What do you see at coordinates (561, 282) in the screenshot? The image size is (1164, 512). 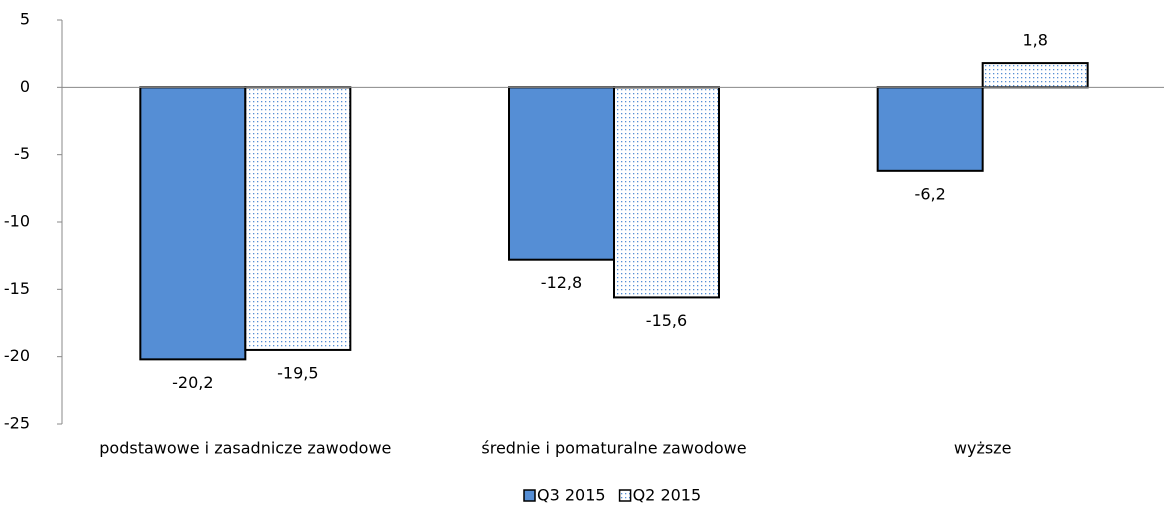 I see `value-label: -12,8` at bounding box center [561, 282].